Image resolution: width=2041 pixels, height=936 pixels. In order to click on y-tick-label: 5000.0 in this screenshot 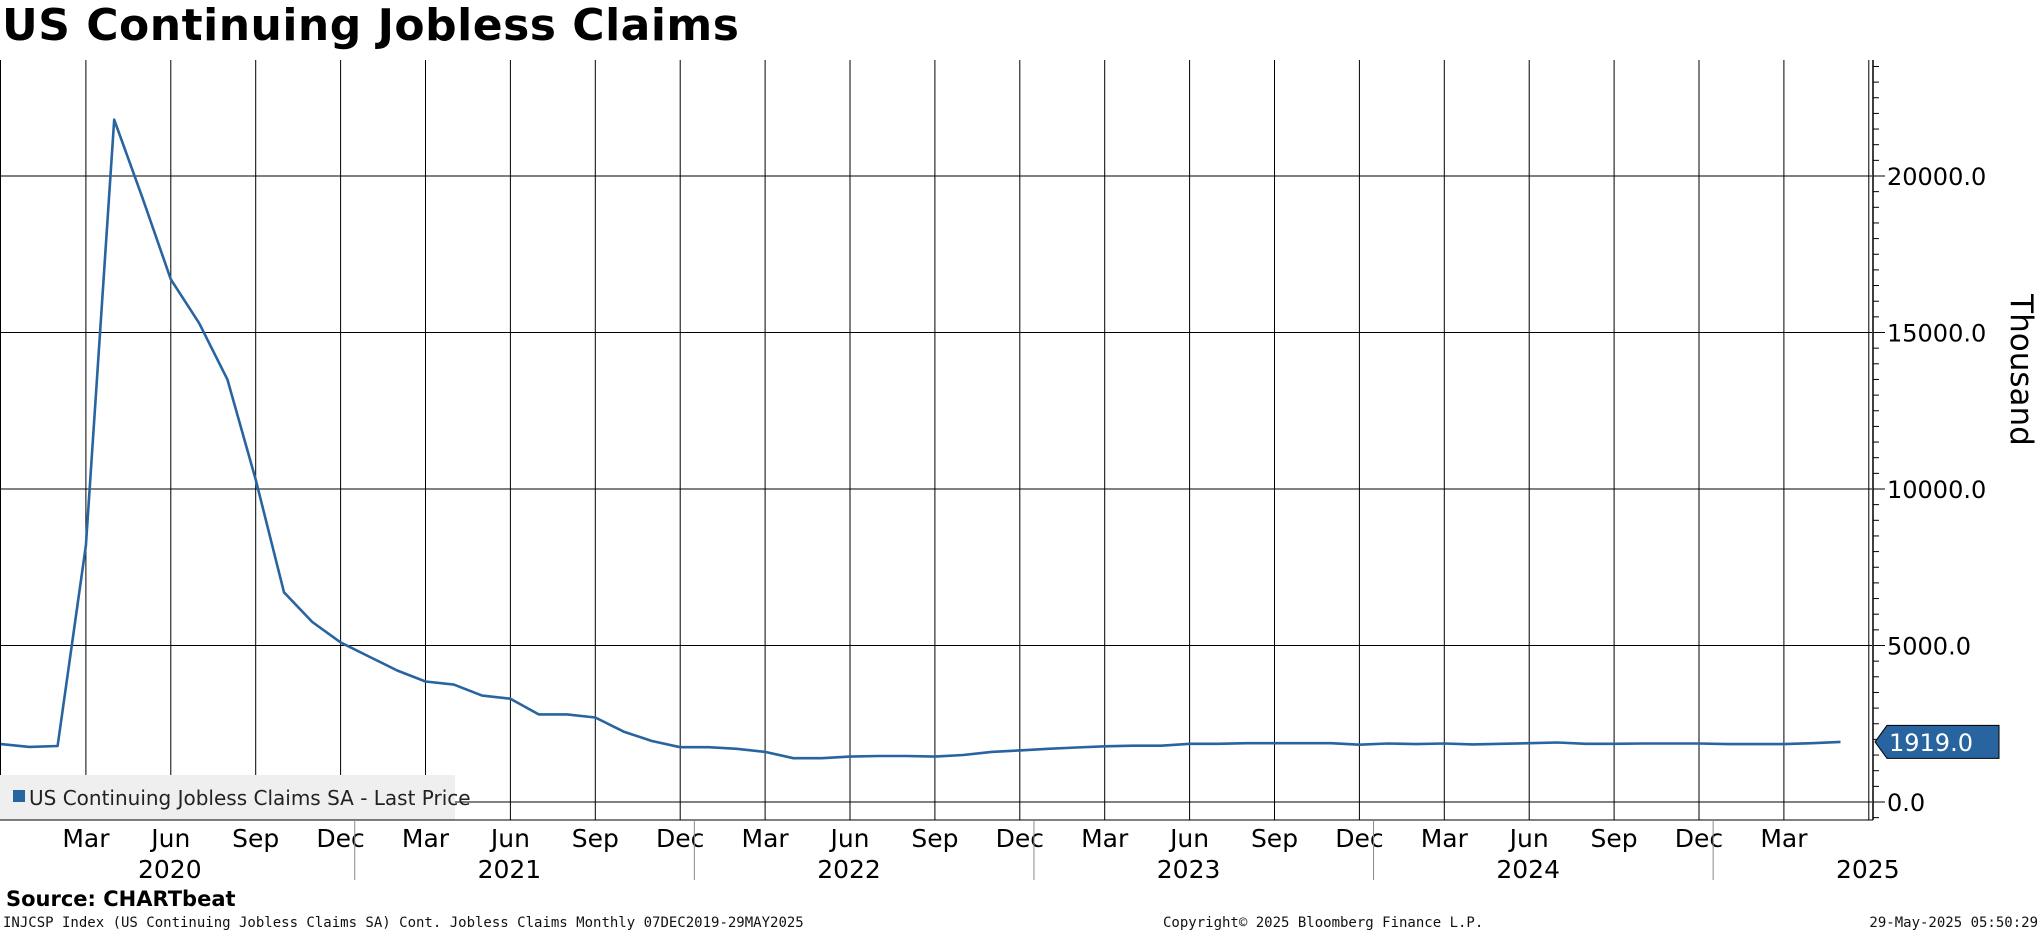, I will do `click(1929, 647)`.